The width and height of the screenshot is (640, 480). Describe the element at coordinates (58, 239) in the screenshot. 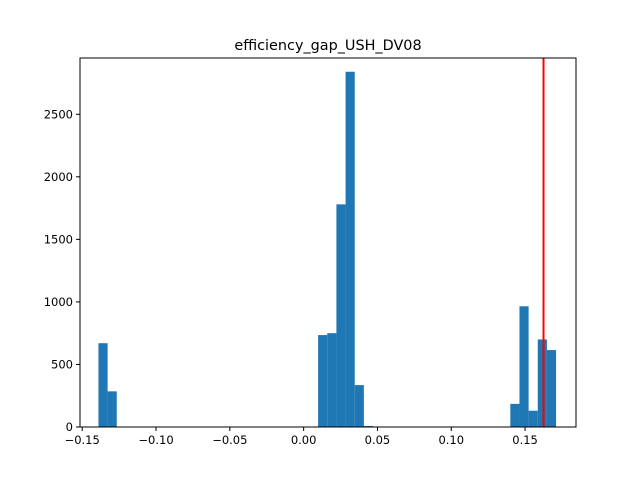

I see `y-tick-label: 1500` at that location.